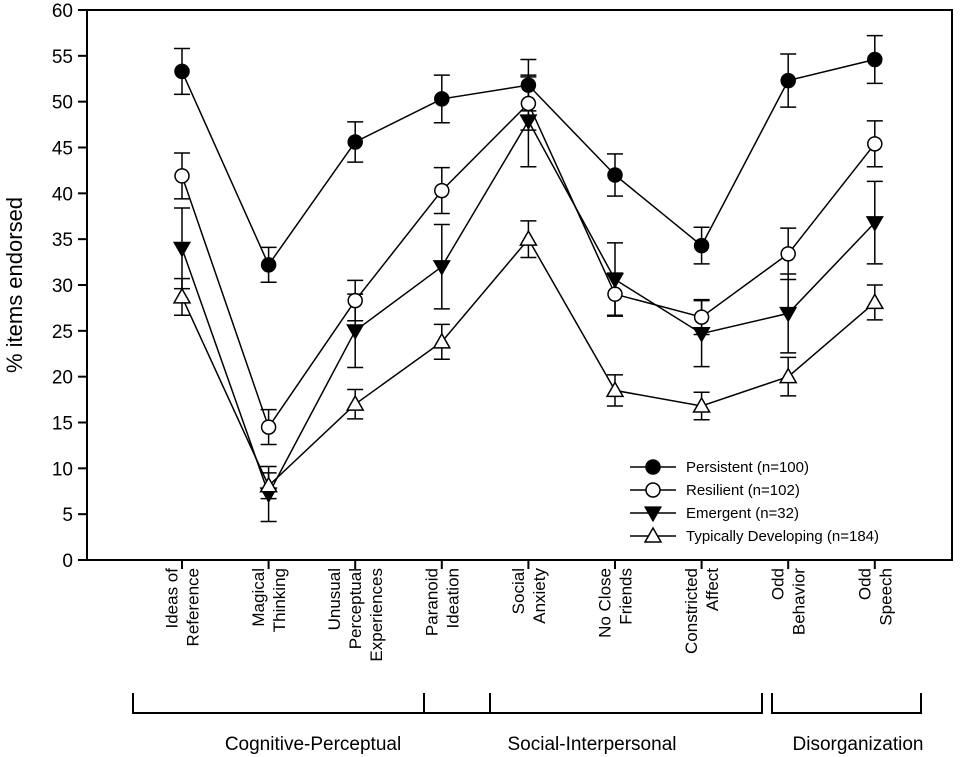  I want to click on legend-label: Persistent (n=100), so click(747, 467).